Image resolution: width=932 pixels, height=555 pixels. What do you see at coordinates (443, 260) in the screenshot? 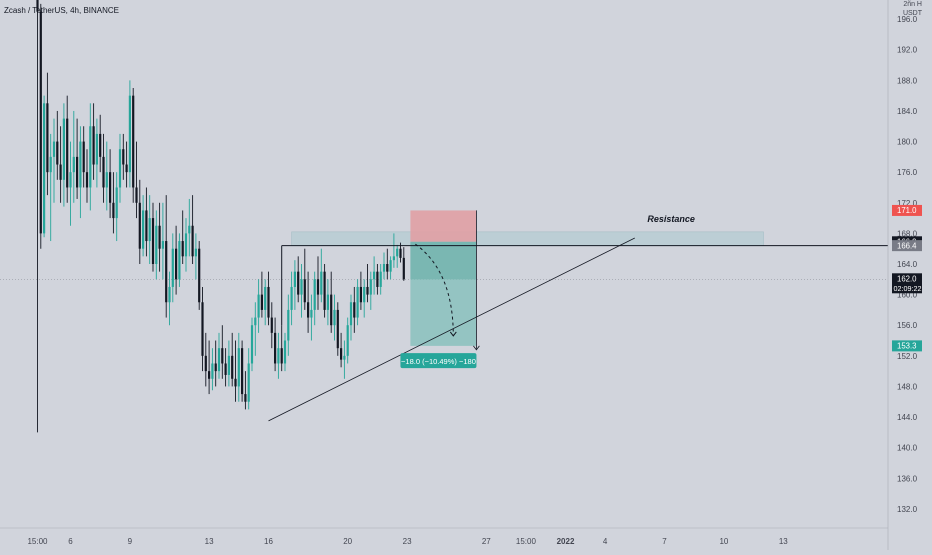
I see `filled-target-zone` at bounding box center [443, 260].